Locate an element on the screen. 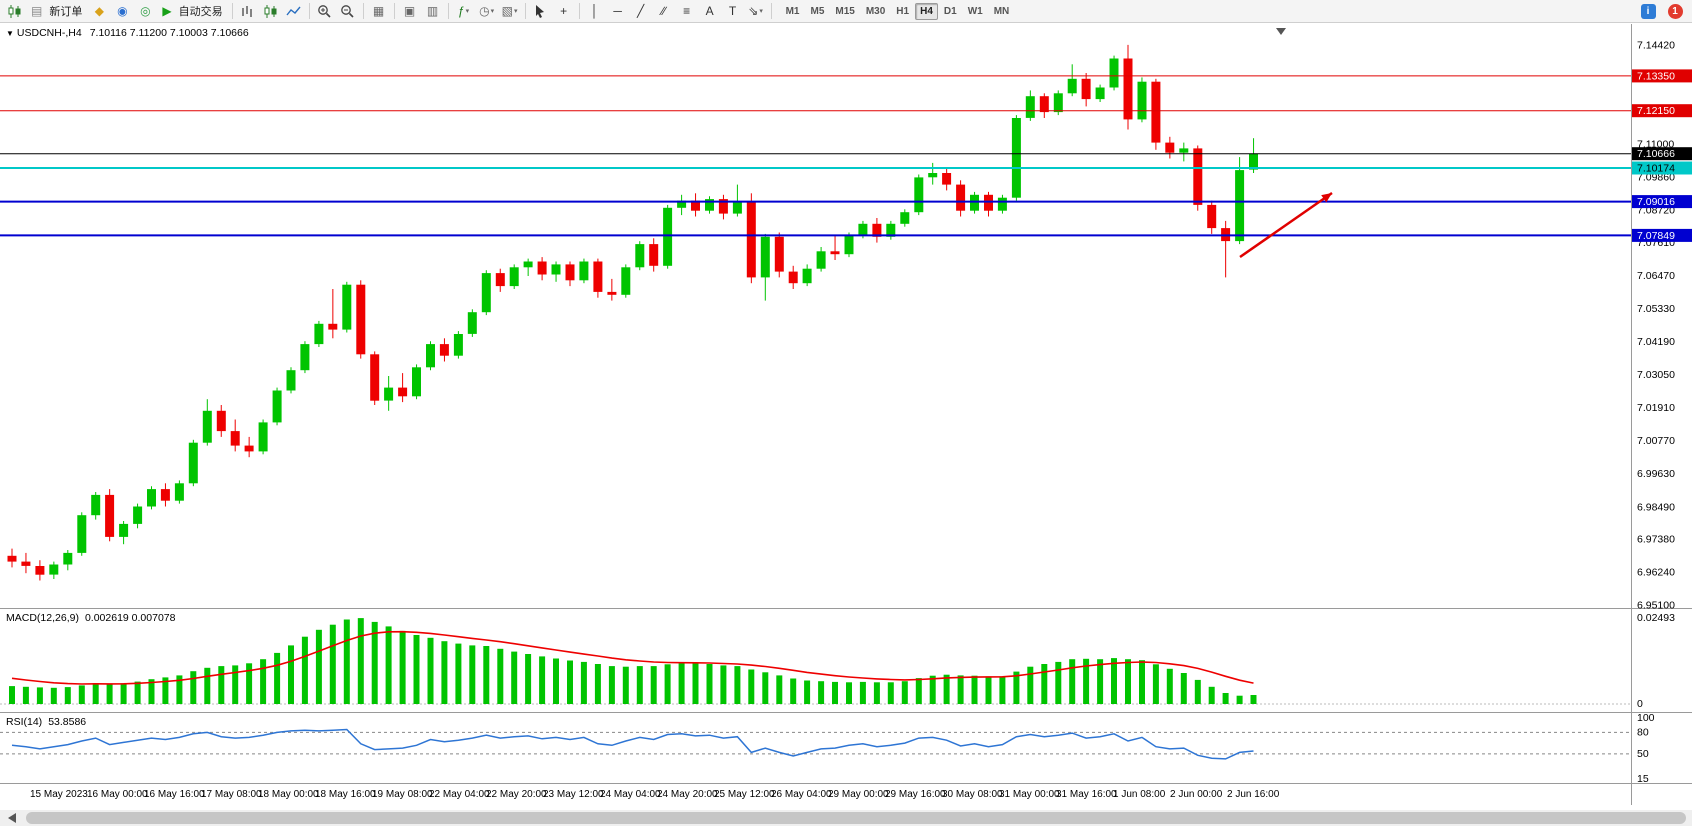 The width and height of the screenshot is (1692, 839). arrange-windows-icon: ▥ is located at coordinates (433, 11).